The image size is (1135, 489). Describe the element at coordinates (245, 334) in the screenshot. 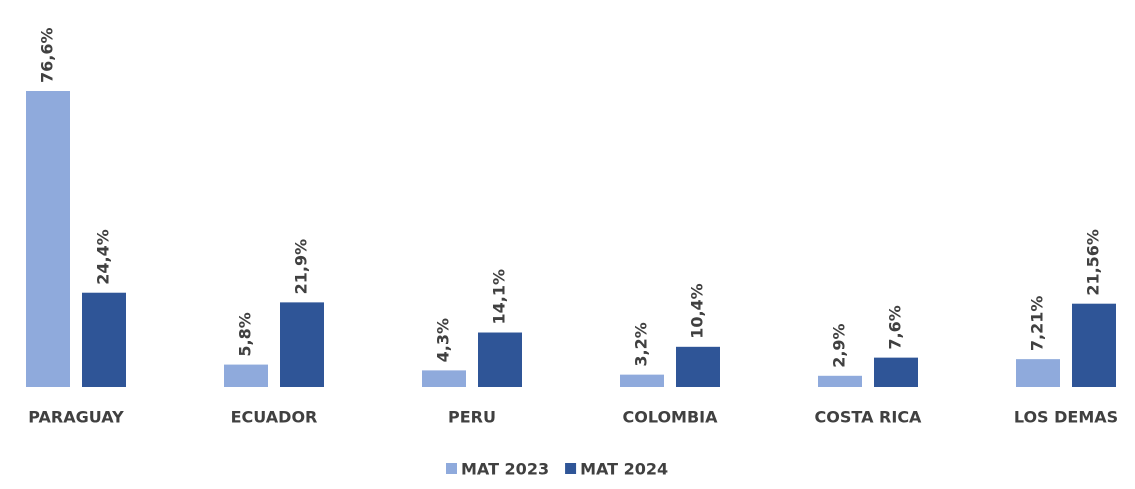

I see `data-label: 5,8%` at that location.